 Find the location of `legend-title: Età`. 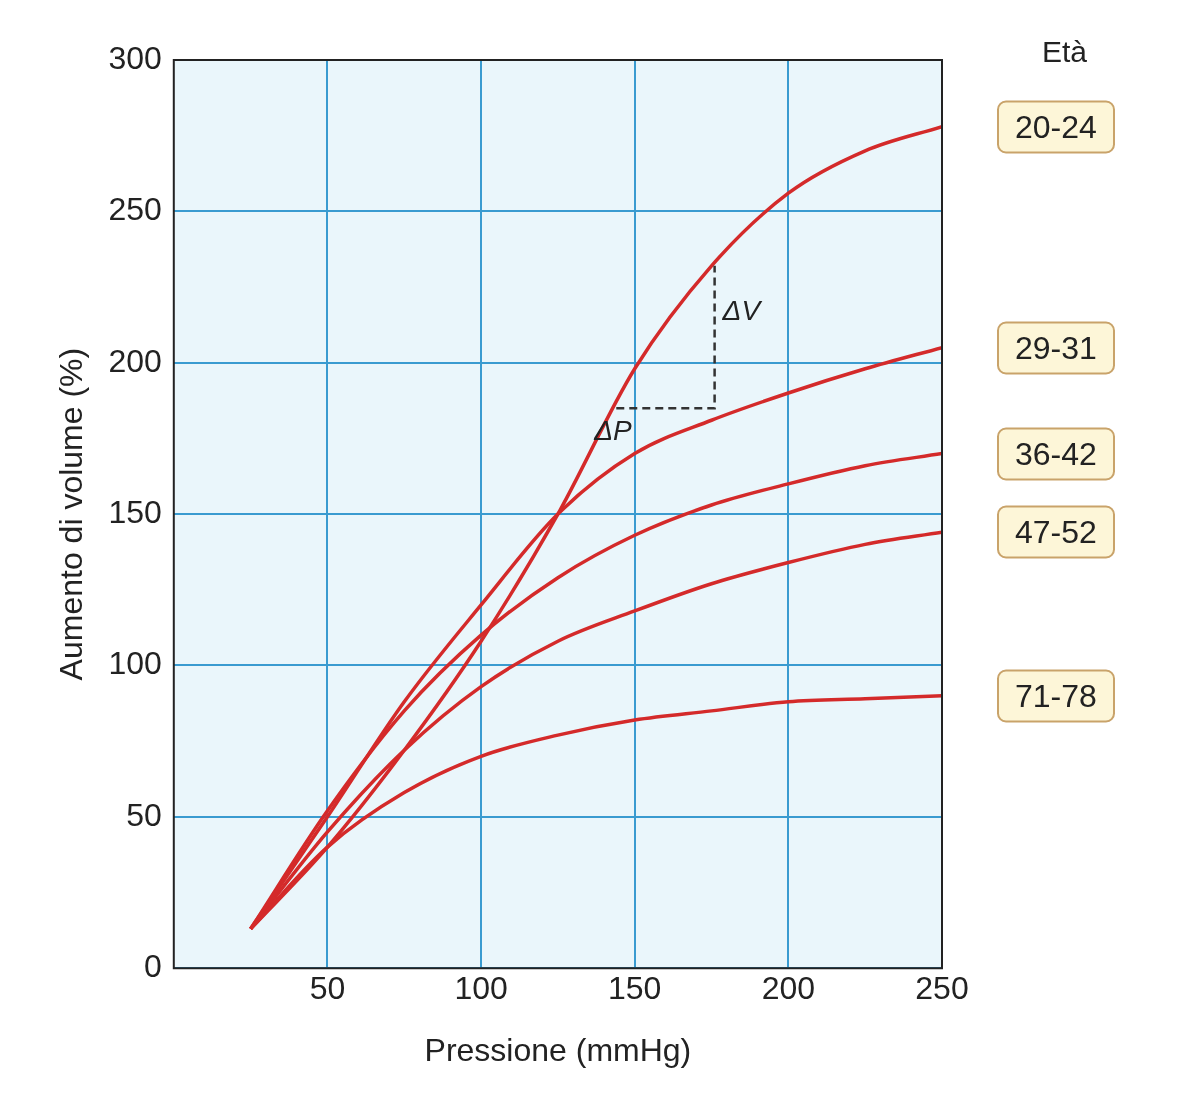

legend-title: Età is located at coordinates (1065, 52).